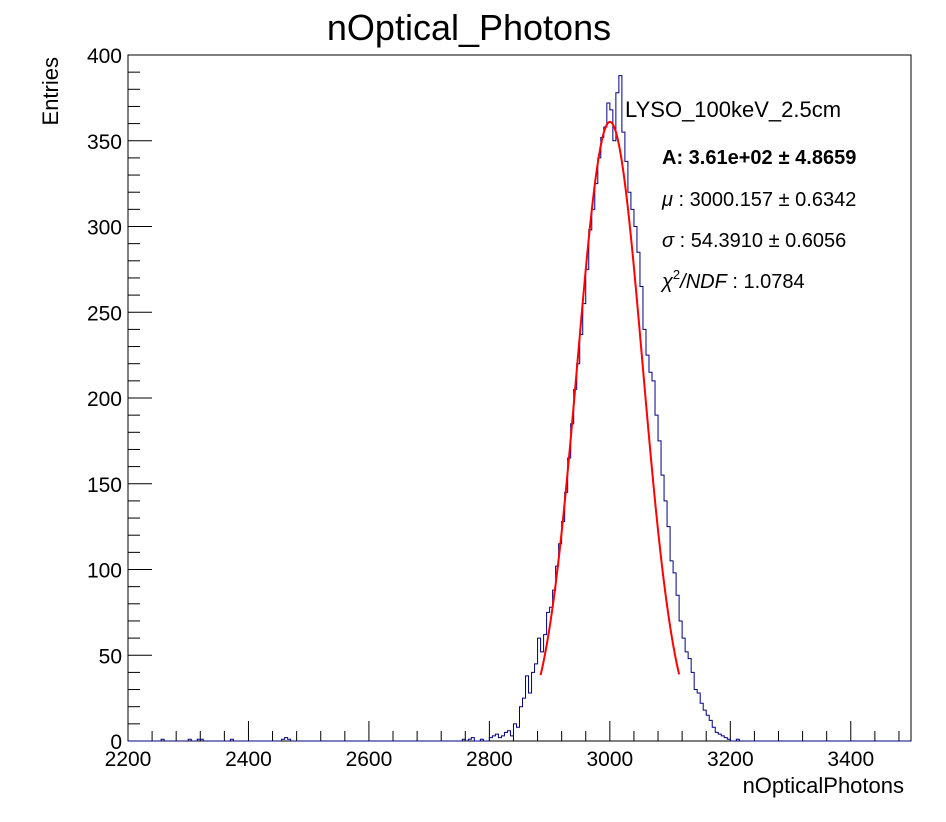  I want to click on legend-amplitude-label: A: 3.61e+02, so click(717, 158).